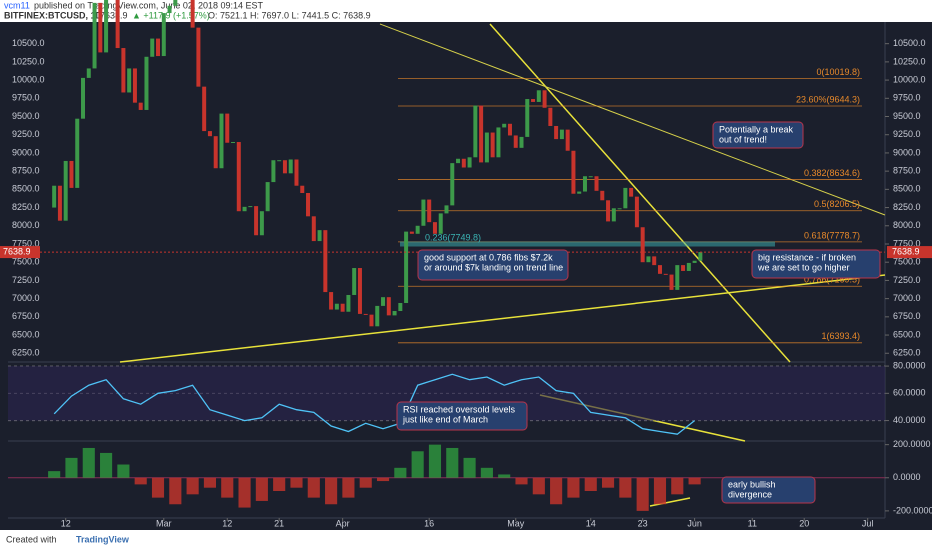 This screenshot has height=550, width=932. What do you see at coordinates (459, 409) in the screenshot?
I see `annotation-text: RSI reached oversold levels` at bounding box center [459, 409].